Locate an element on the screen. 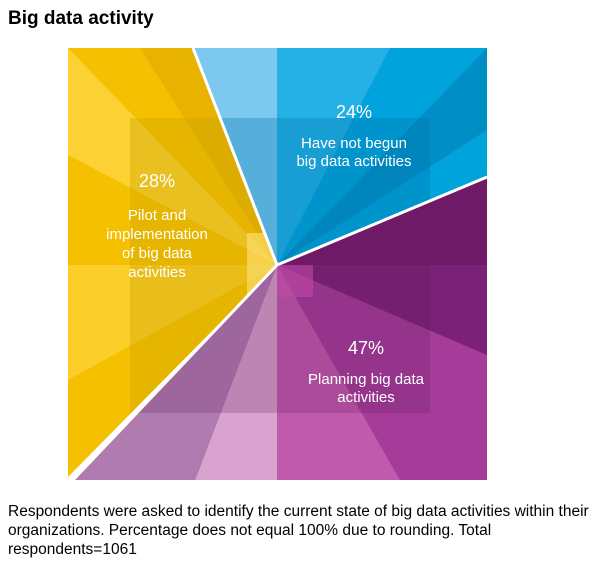 The width and height of the screenshot is (605, 582). planning-label-line-2: activities is located at coordinates (366, 397).